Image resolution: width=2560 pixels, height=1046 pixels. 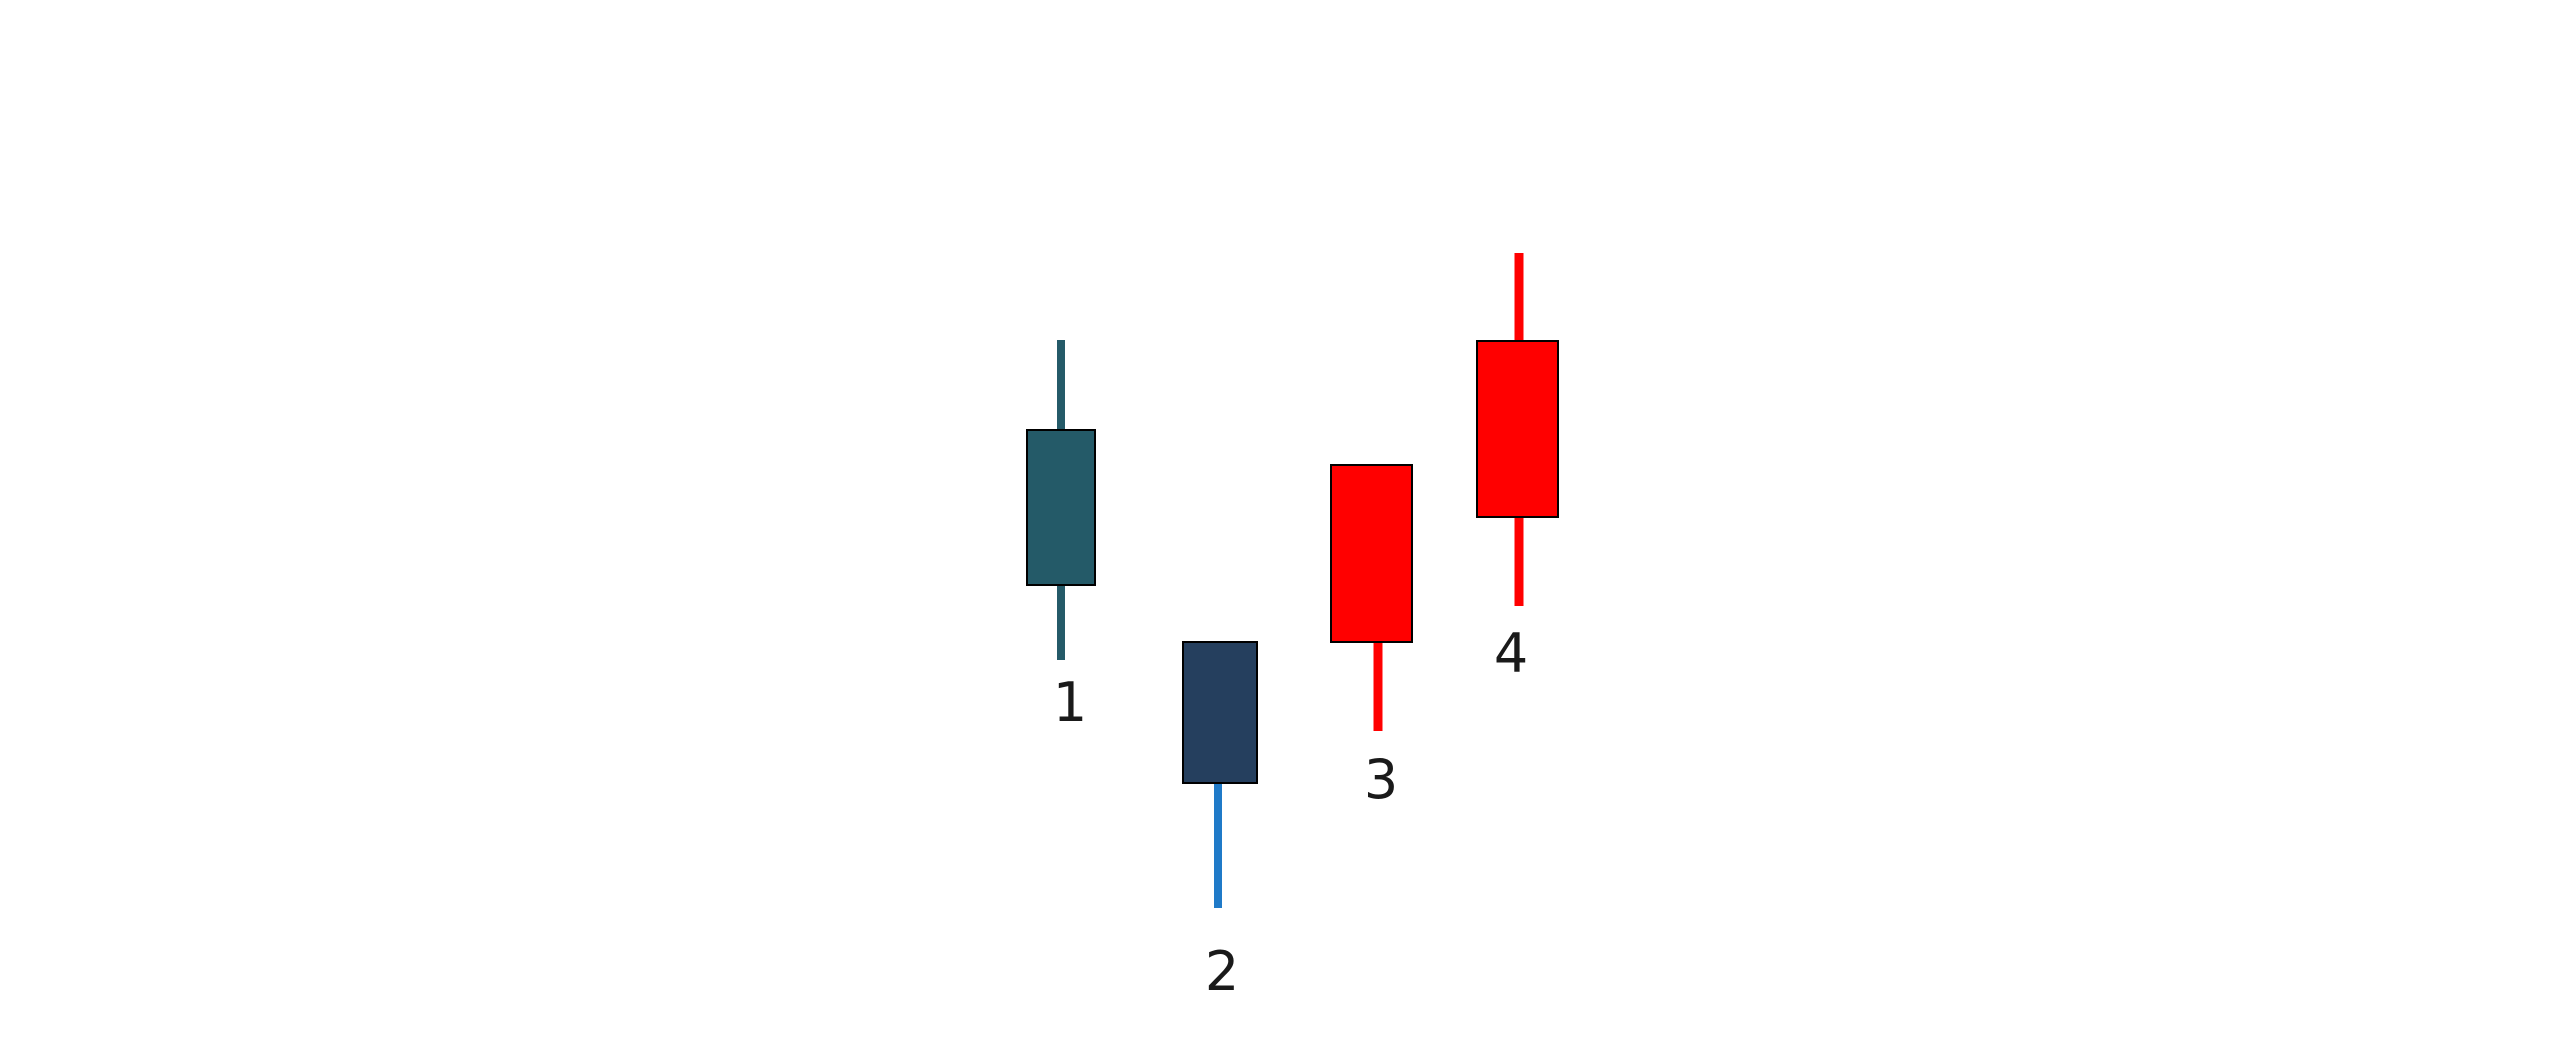 What do you see at coordinates (1220, 712) in the screenshot?
I see `candle-2-body` at bounding box center [1220, 712].